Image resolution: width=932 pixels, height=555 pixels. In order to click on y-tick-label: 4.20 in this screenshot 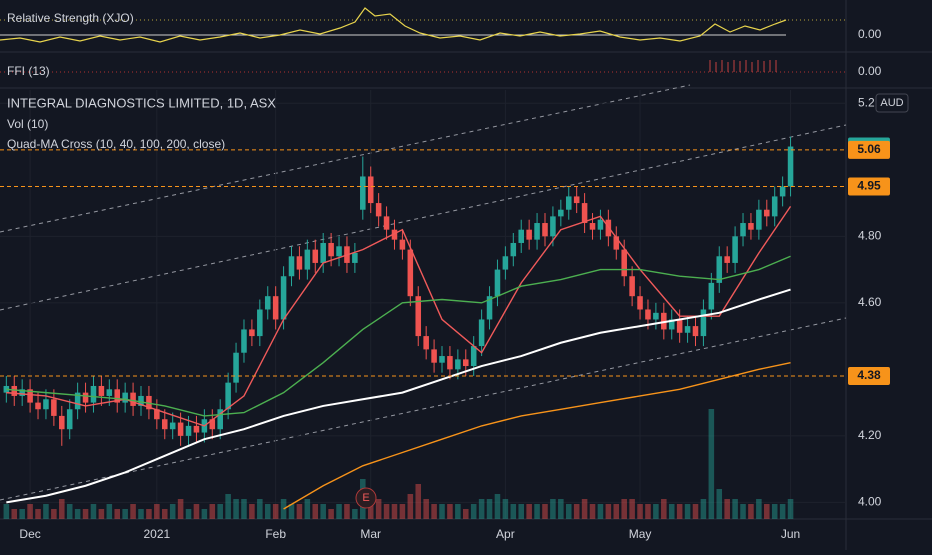, I will do `click(870, 435)`.